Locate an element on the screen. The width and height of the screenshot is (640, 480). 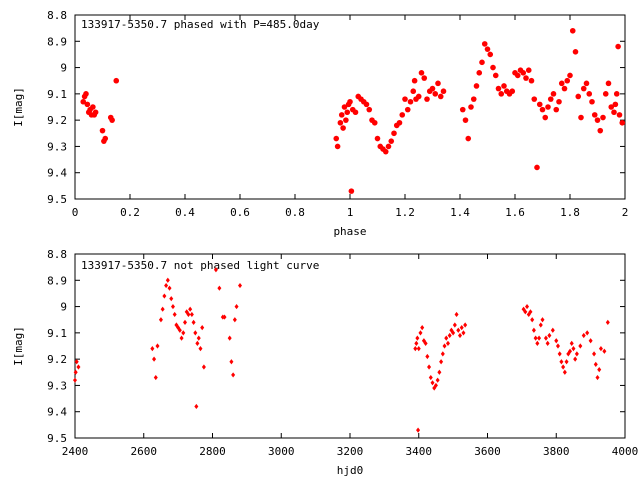
unphased-y-tick-label: 9.2 is located at coordinates (57, 359).